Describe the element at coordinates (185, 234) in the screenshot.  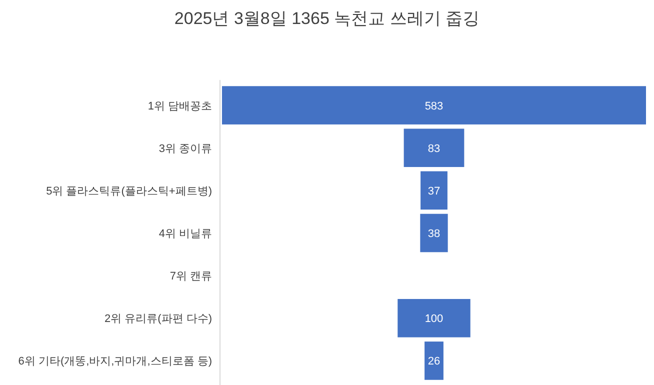
I see `category-label: 4위 비닐류` at that location.